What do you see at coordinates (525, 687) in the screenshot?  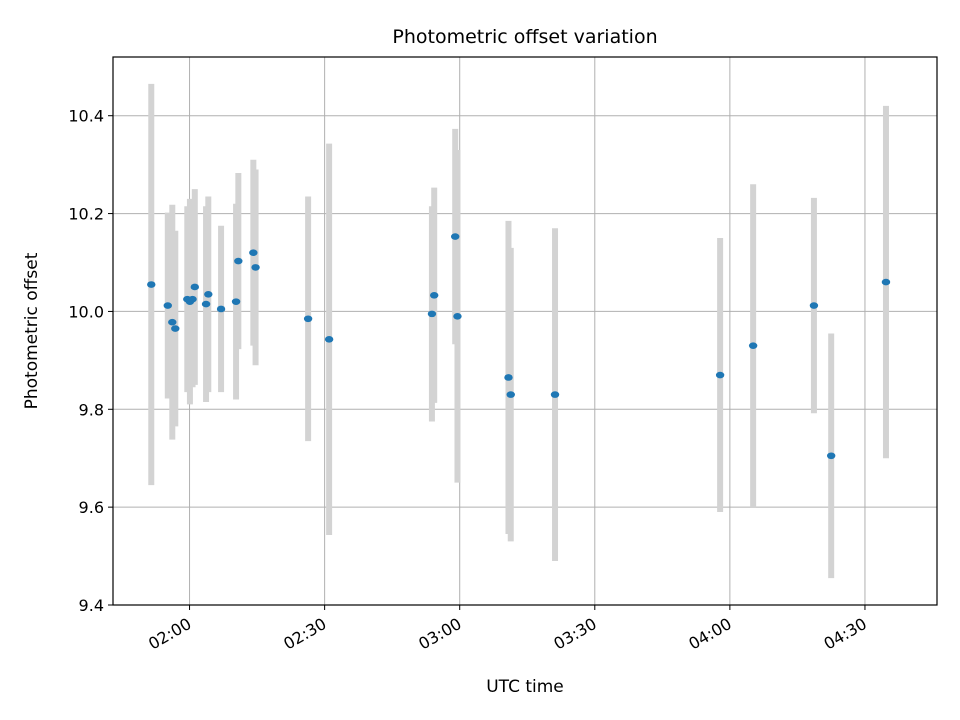 I see `x-axis-label: UTC time` at bounding box center [525, 687].